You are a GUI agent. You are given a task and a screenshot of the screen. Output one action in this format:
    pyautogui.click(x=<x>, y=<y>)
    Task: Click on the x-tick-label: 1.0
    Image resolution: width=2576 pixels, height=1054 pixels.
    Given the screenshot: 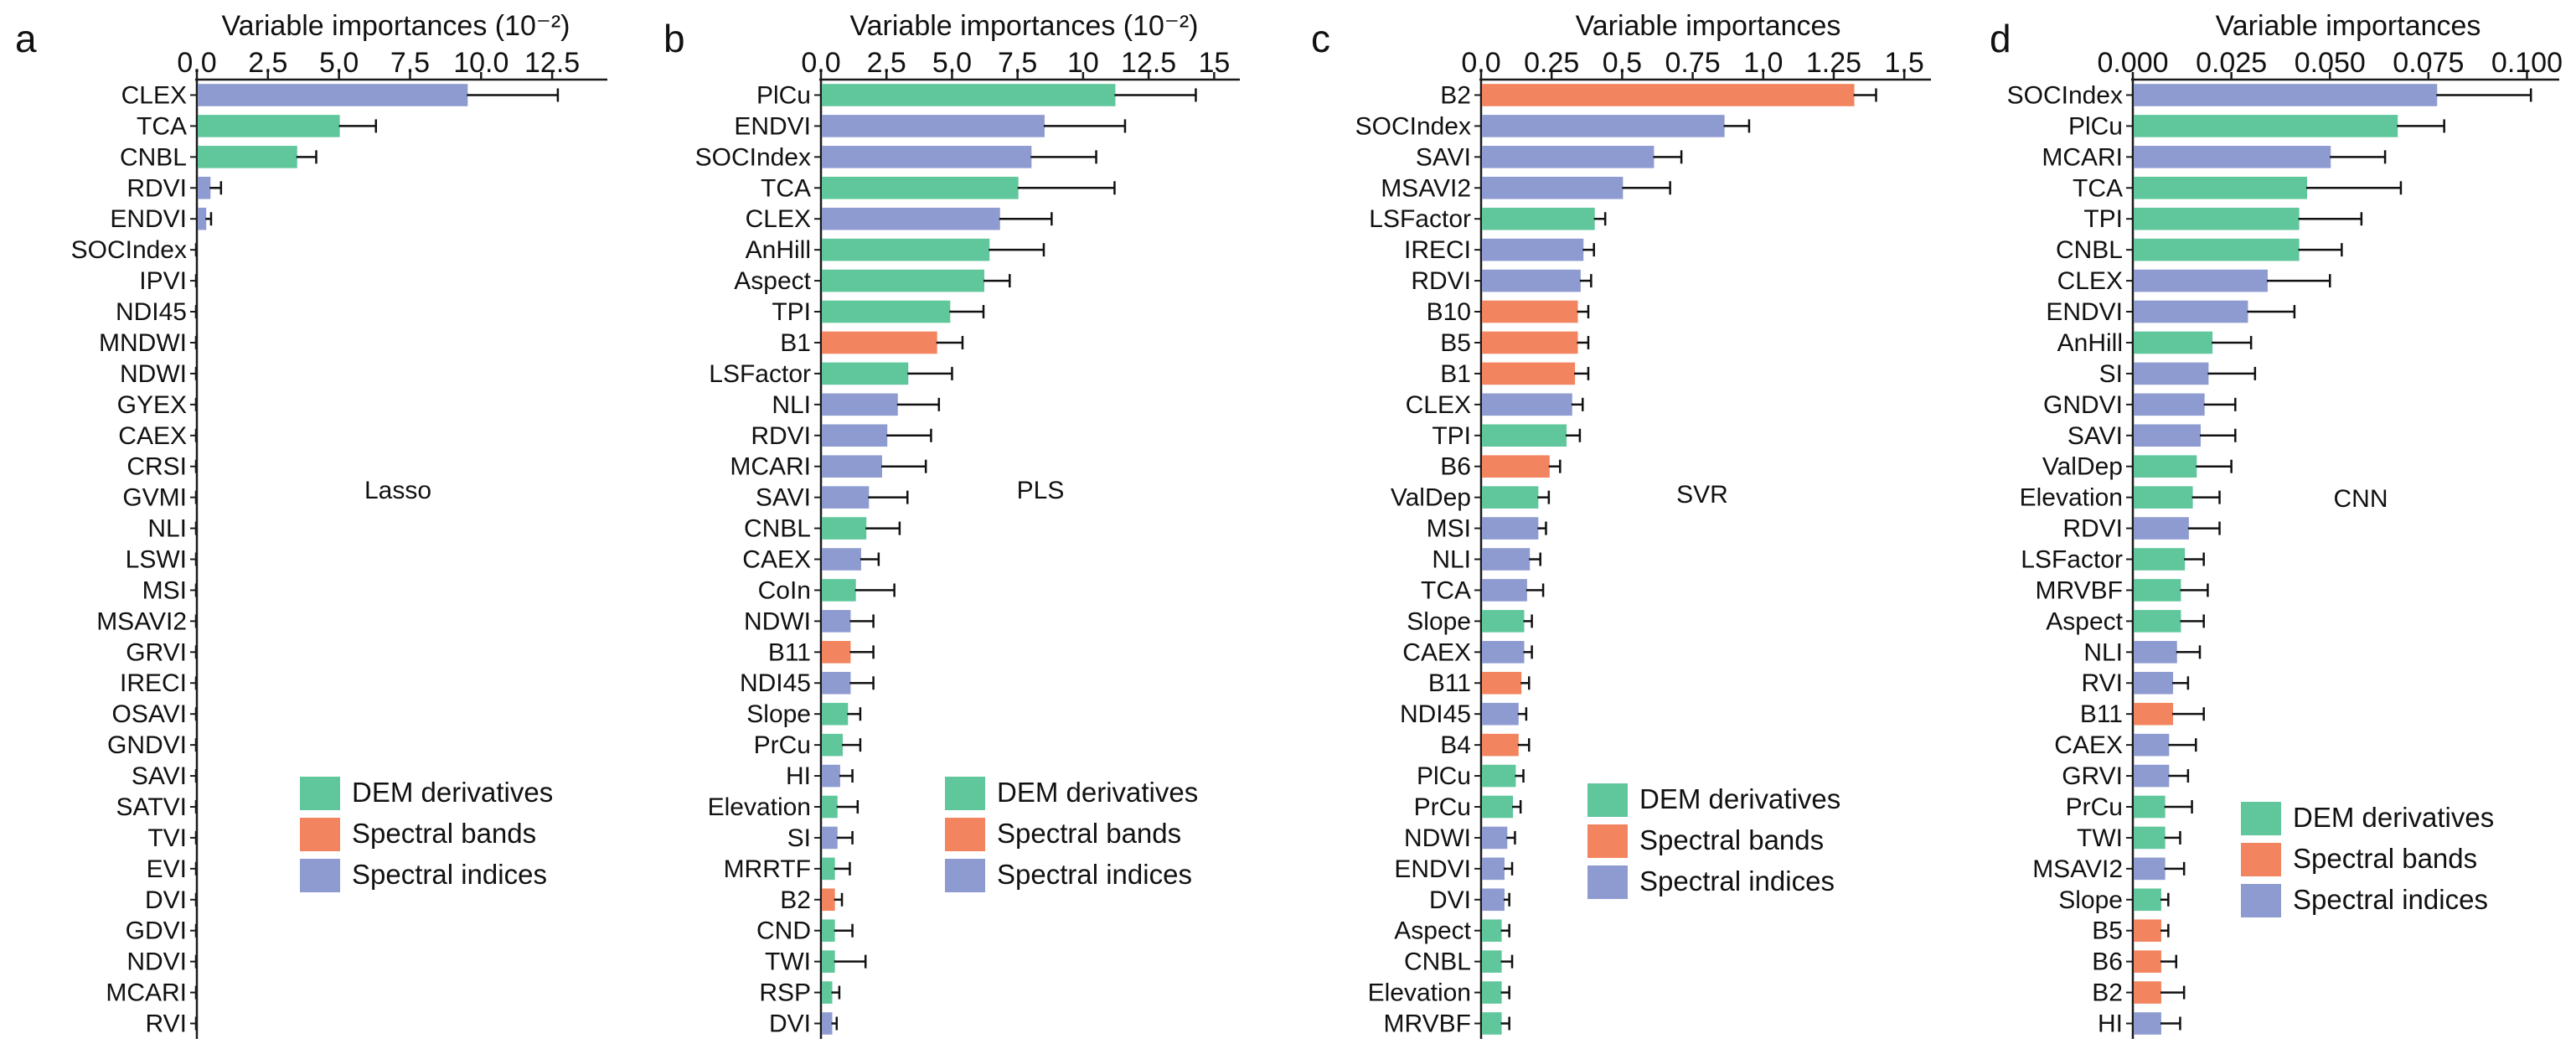 What is the action you would take?
    pyautogui.click(x=1763, y=63)
    